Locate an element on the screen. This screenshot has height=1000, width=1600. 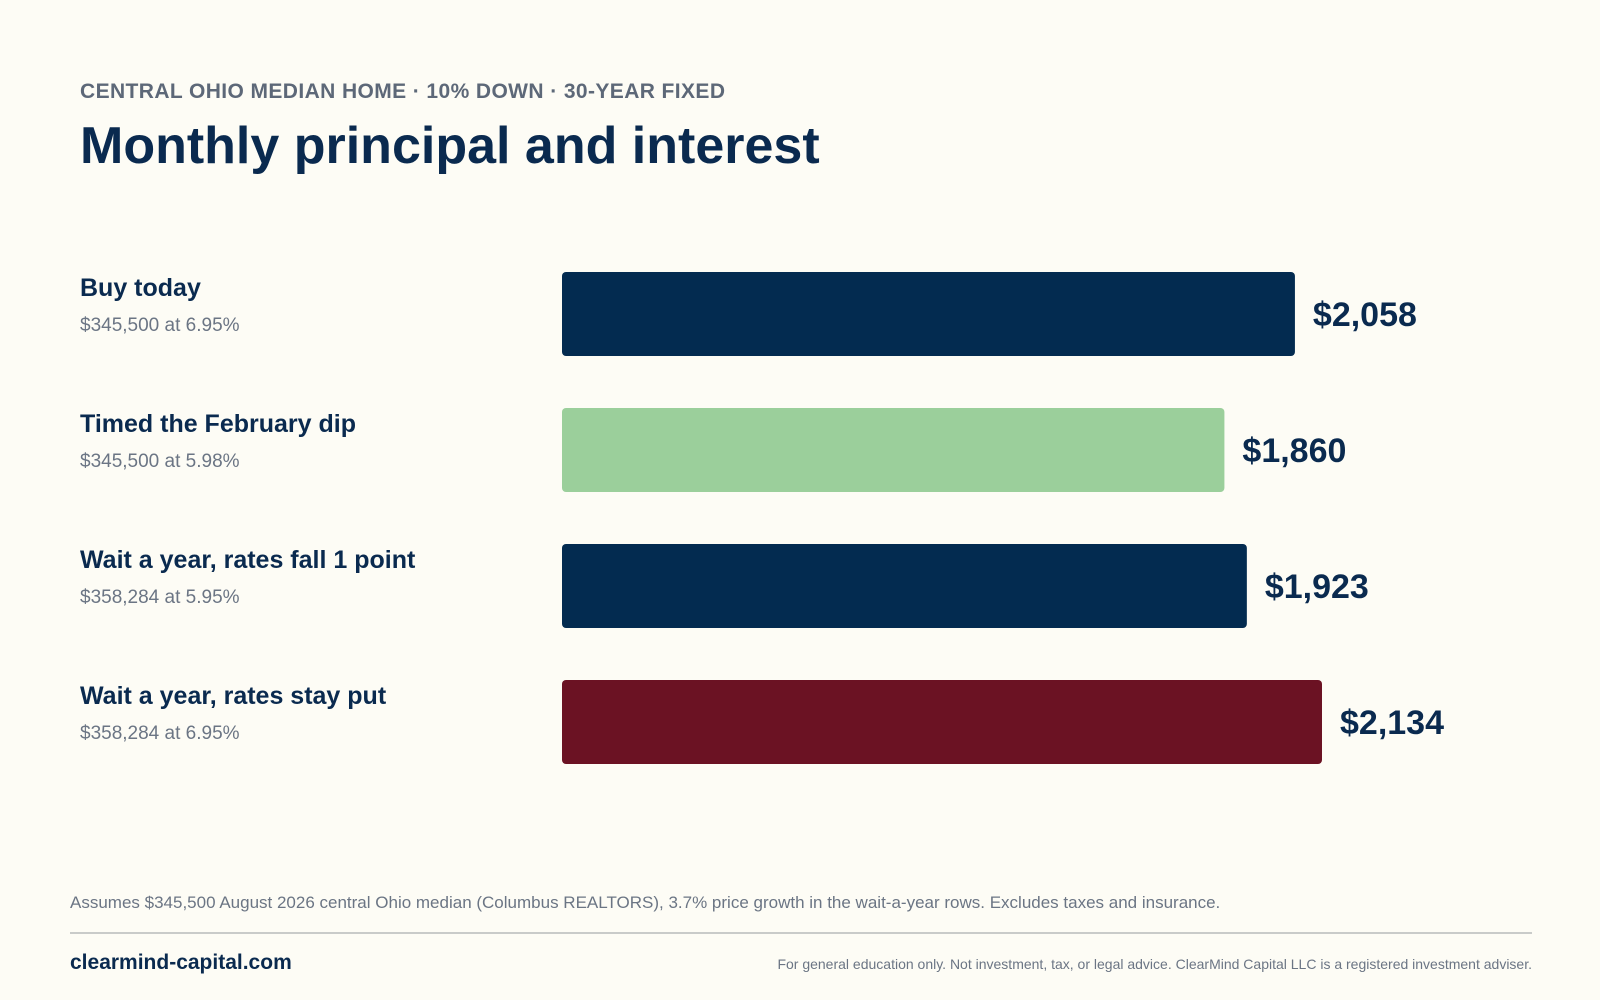
bar-value-label: $1,923 is located at coordinates (1317, 587).